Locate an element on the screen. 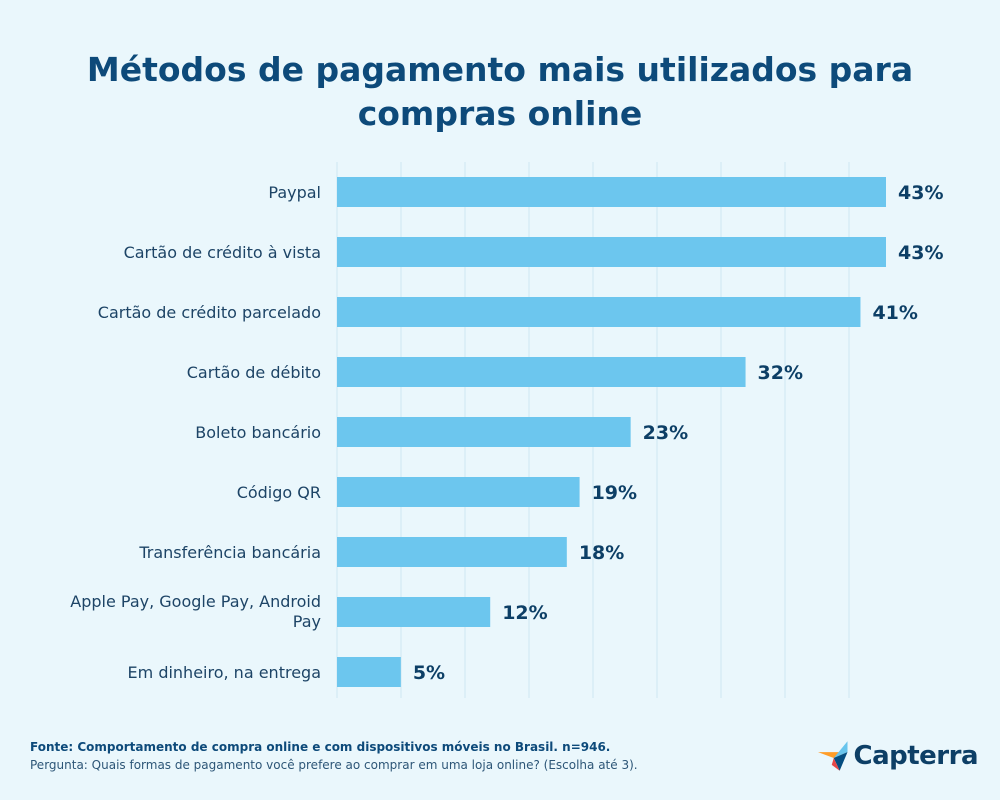 The height and width of the screenshot is (800, 1000). category-label: Em dinheiro, na entrega is located at coordinates (224, 672).